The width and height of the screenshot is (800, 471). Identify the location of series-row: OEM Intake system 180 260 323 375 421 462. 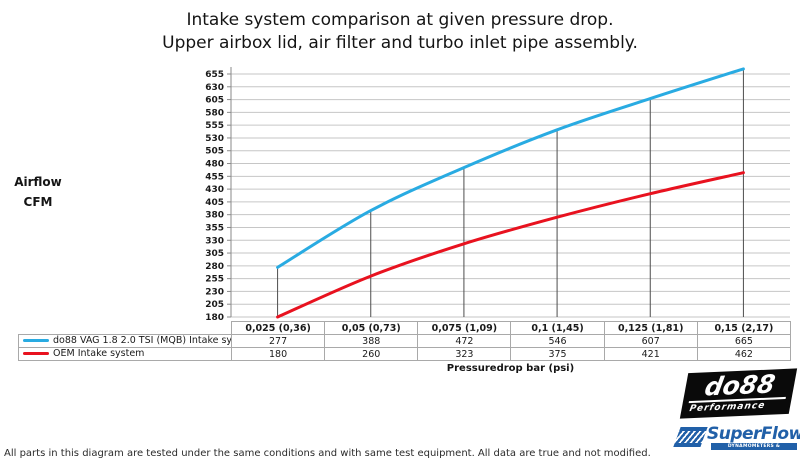
(405, 354).